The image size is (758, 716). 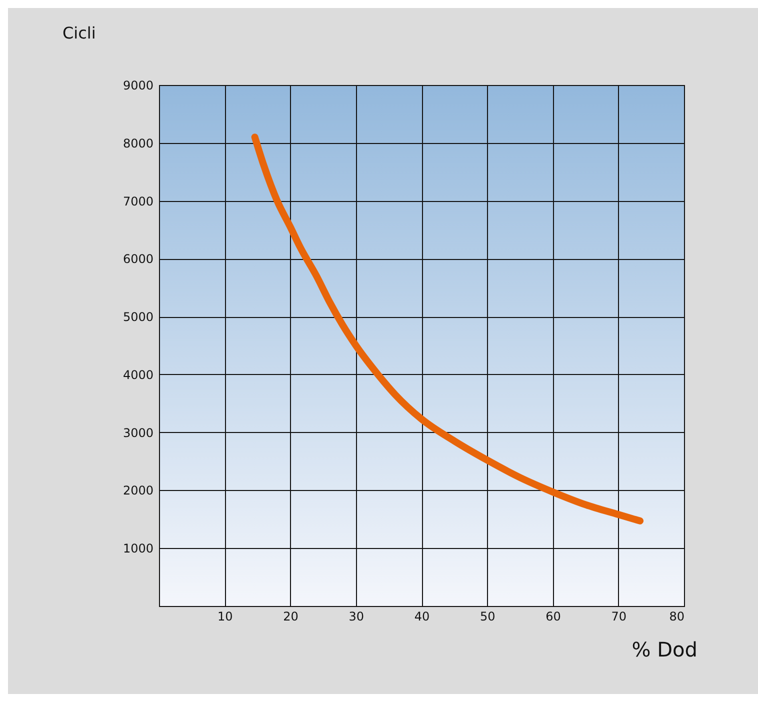 What do you see at coordinates (225, 617) in the screenshot?
I see `x-tick-label: 10` at bounding box center [225, 617].